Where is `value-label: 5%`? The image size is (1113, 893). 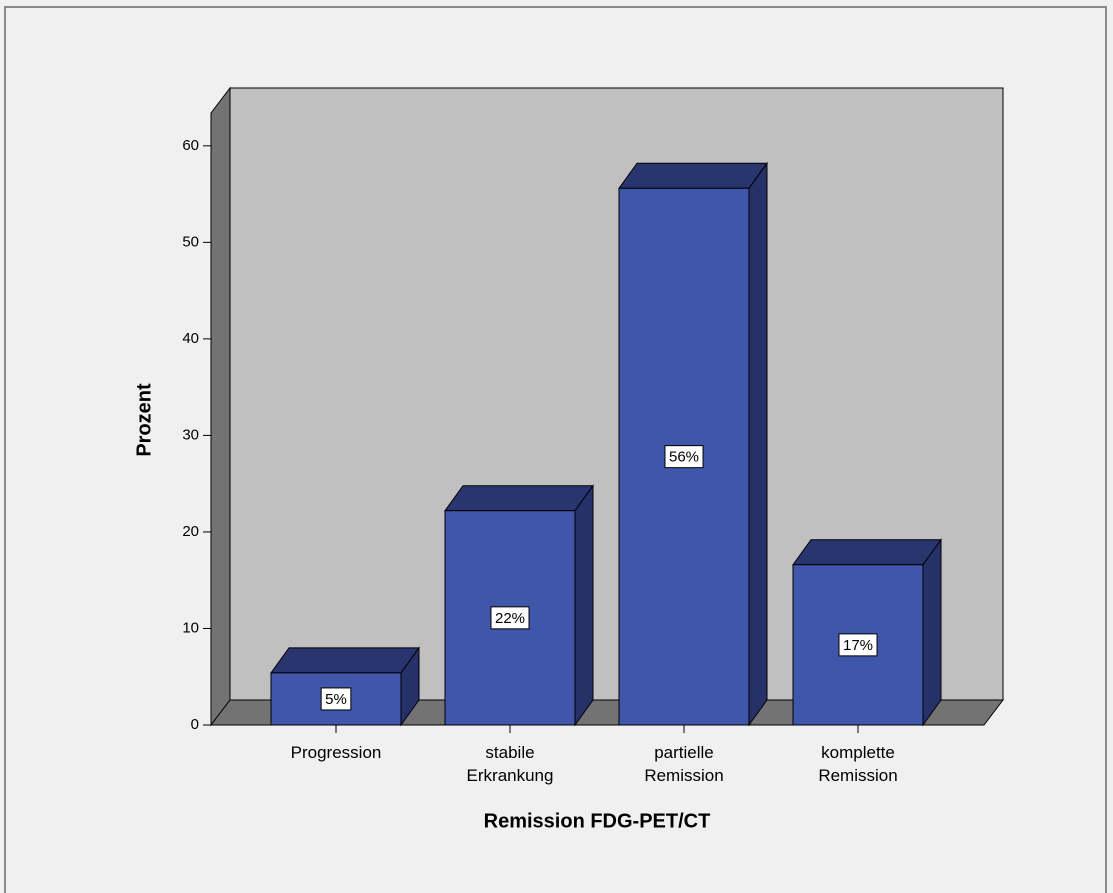
value-label: 5% is located at coordinates (336, 699).